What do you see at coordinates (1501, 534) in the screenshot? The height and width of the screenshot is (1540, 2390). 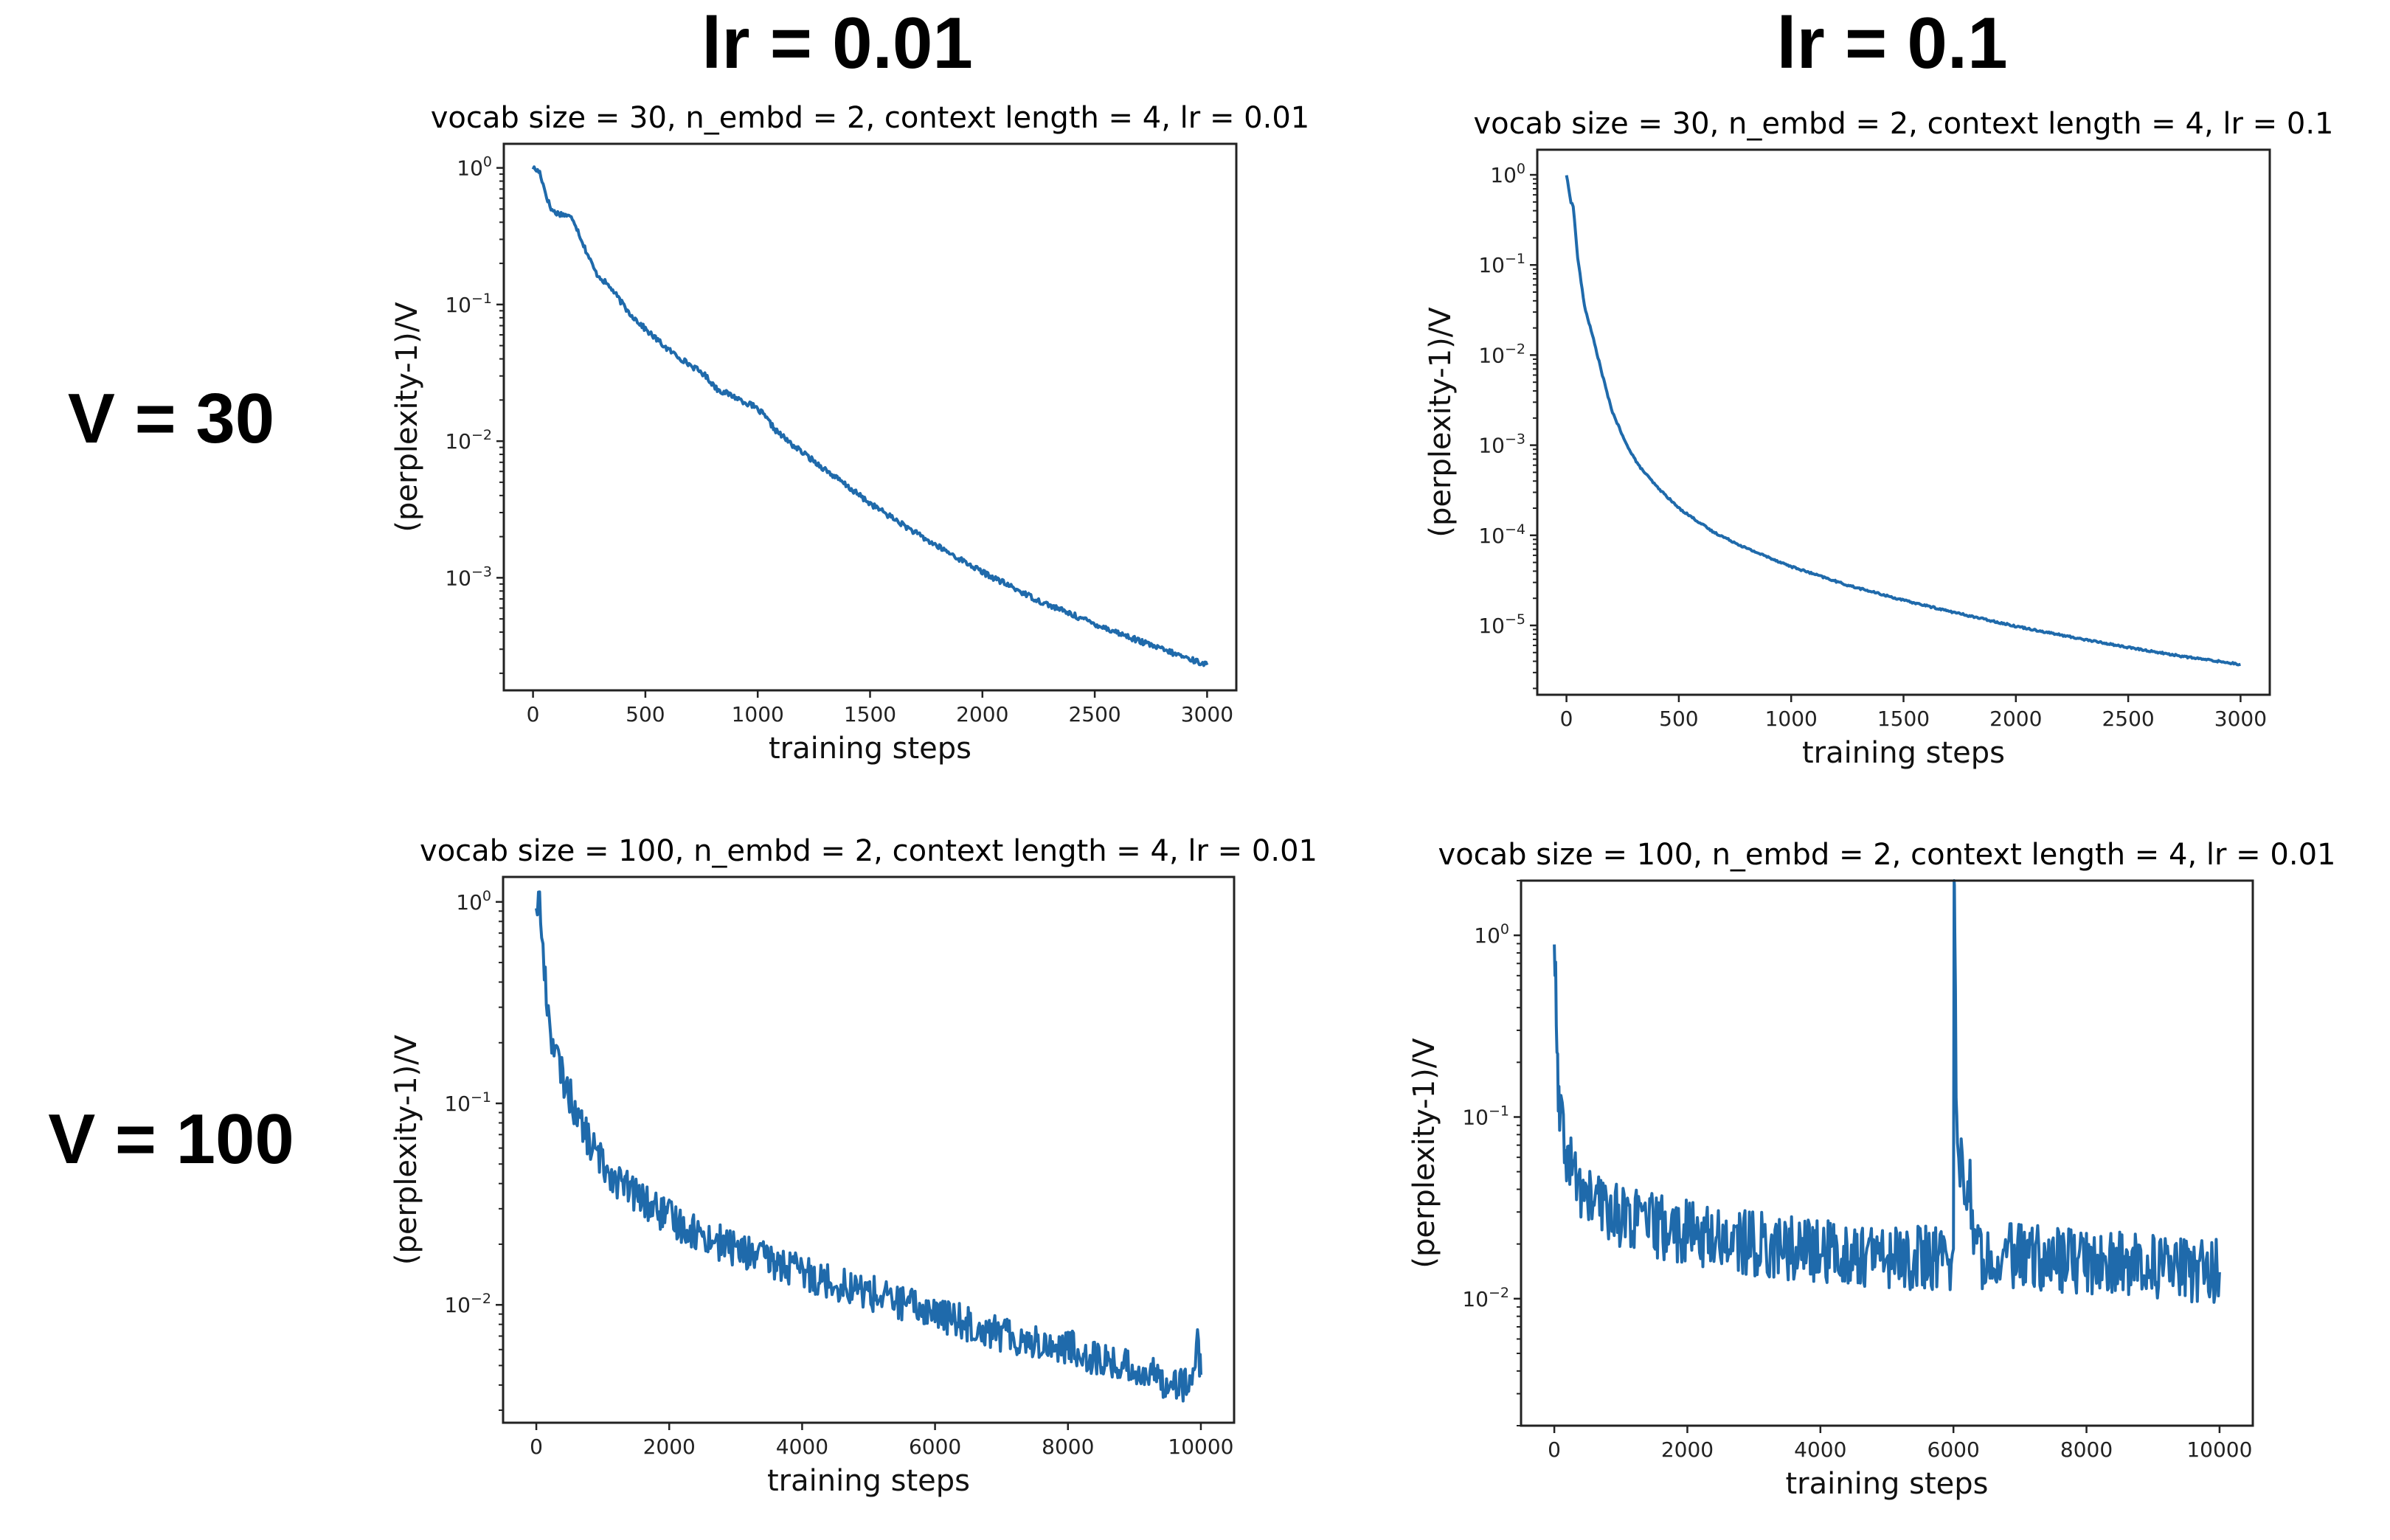 I see `y-tick-label: 10⁻⁴` at bounding box center [1501, 534].